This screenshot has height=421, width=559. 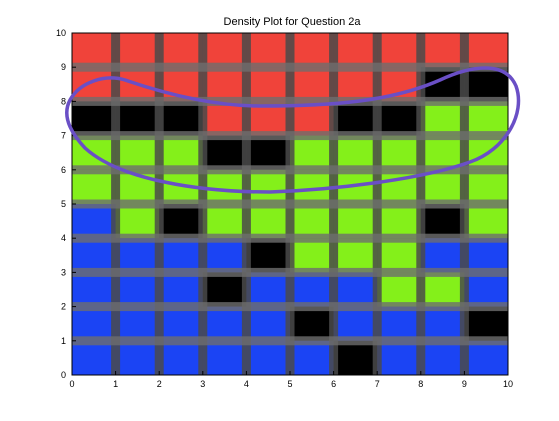 What do you see at coordinates (61, 33) in the screenshot?
I see `y-tick-label: 10` at bounding box center [61, 33].